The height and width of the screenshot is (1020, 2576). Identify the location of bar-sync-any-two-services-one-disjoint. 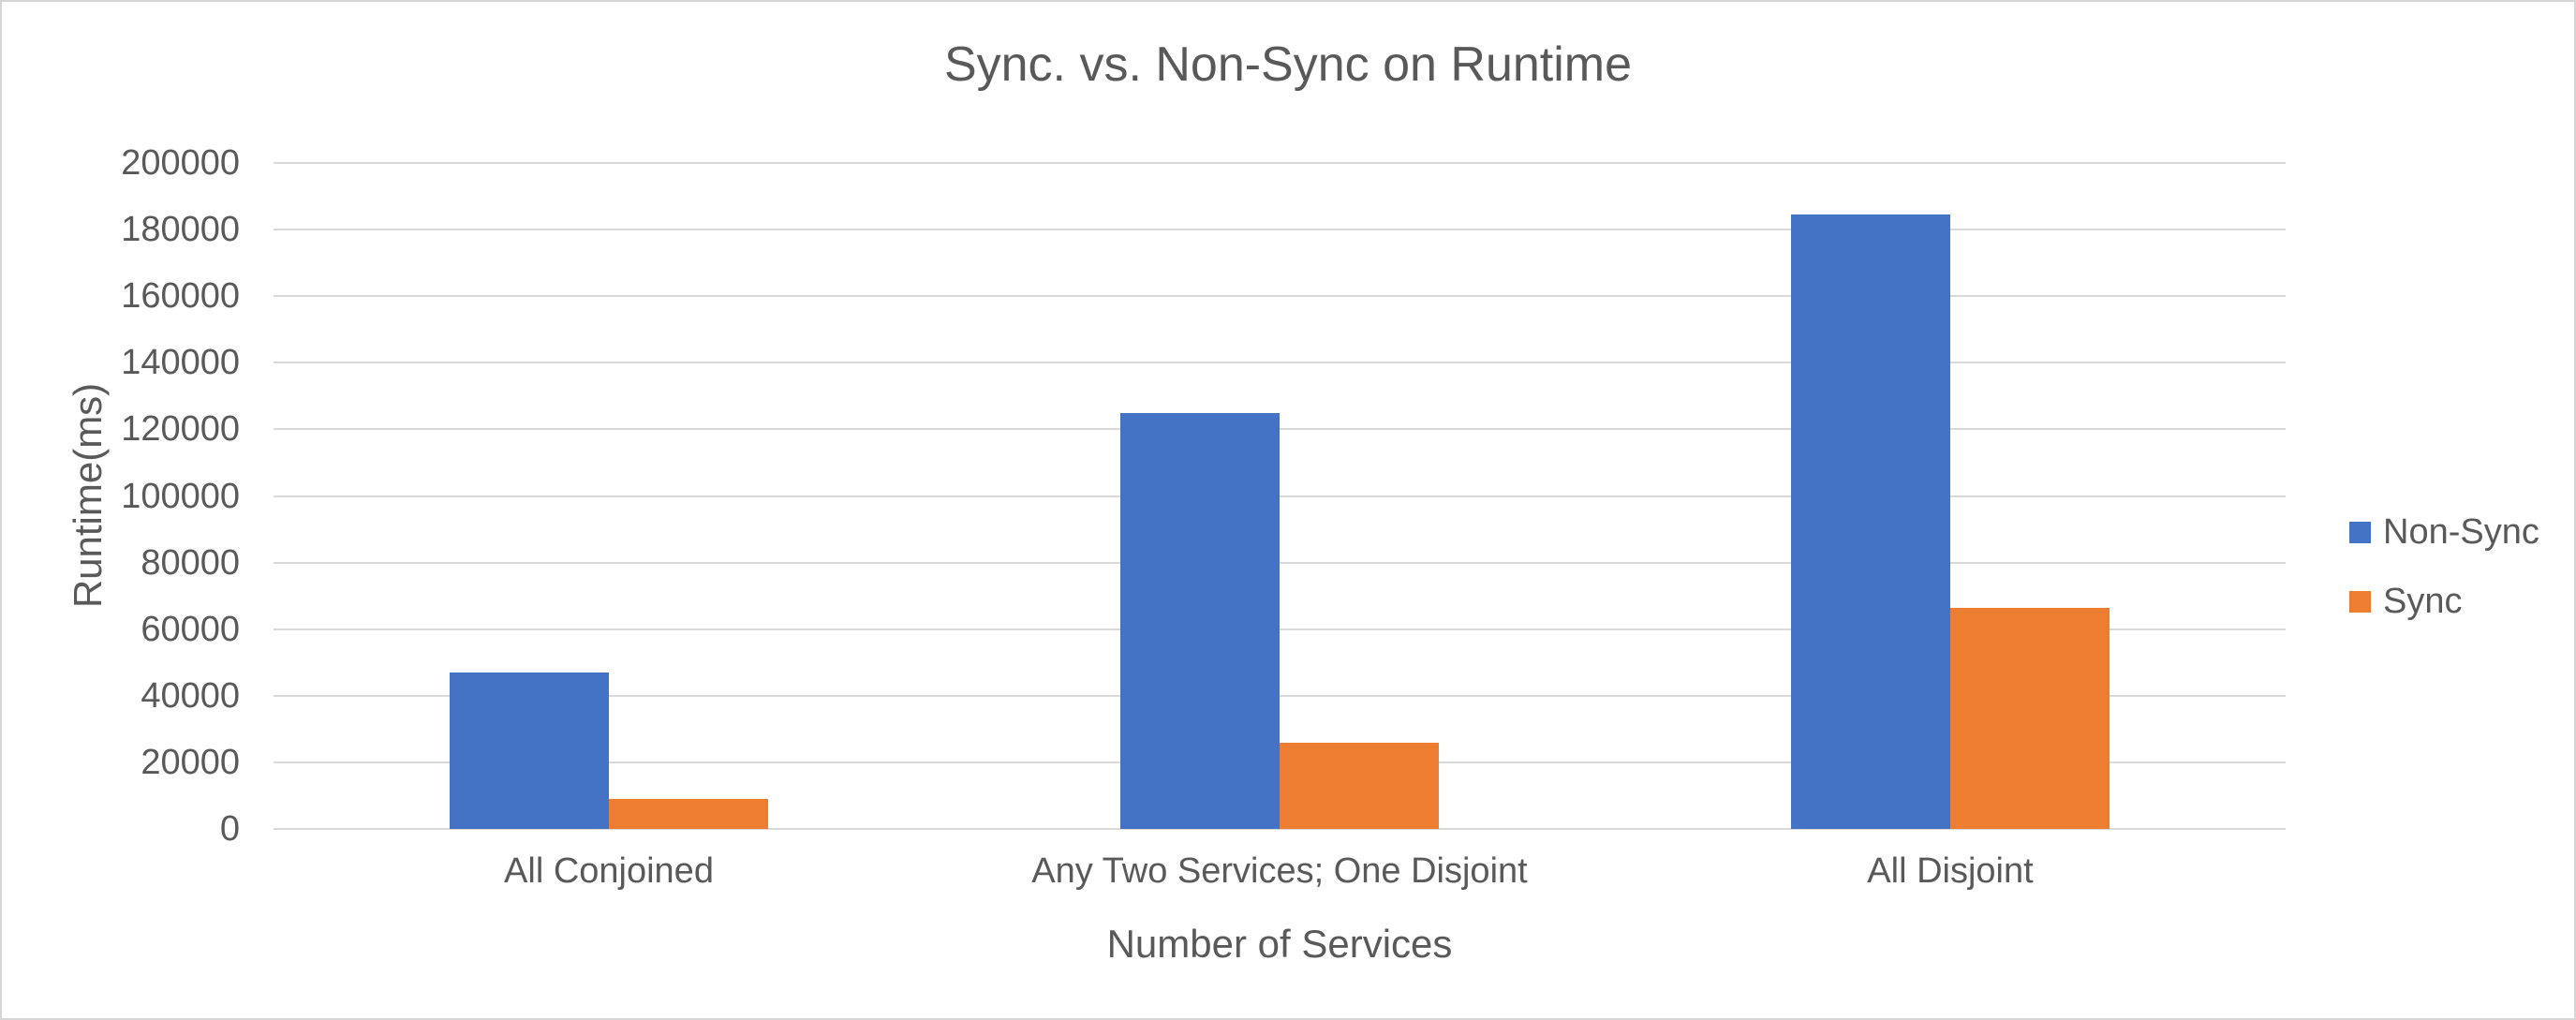
(1359, 786).